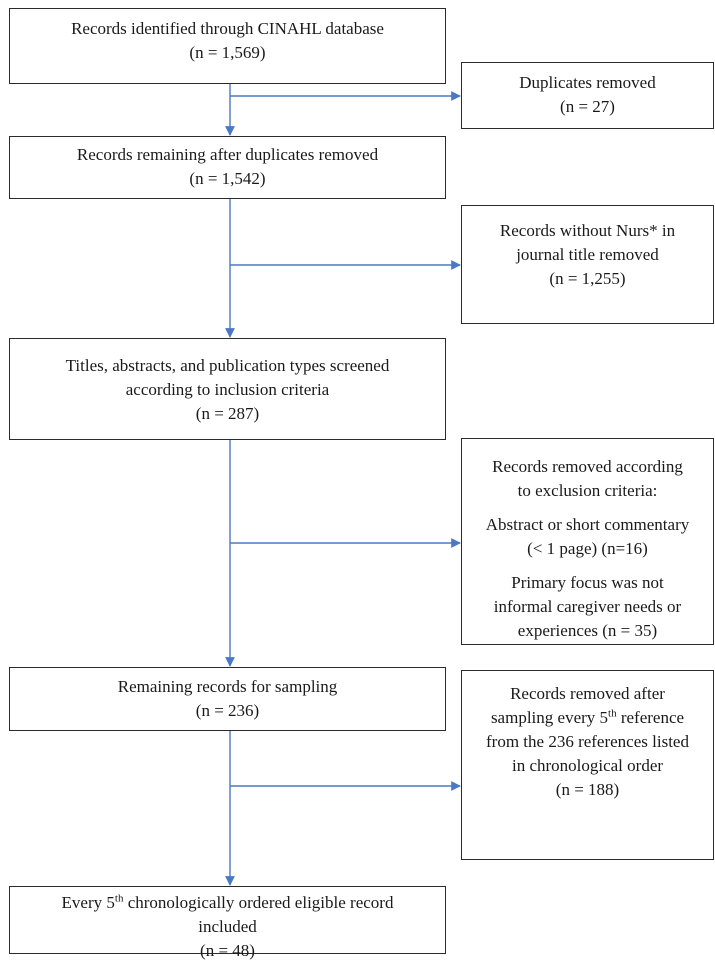  I want to click on without-nurs-label-2: journal title removed, so click(587, 254).